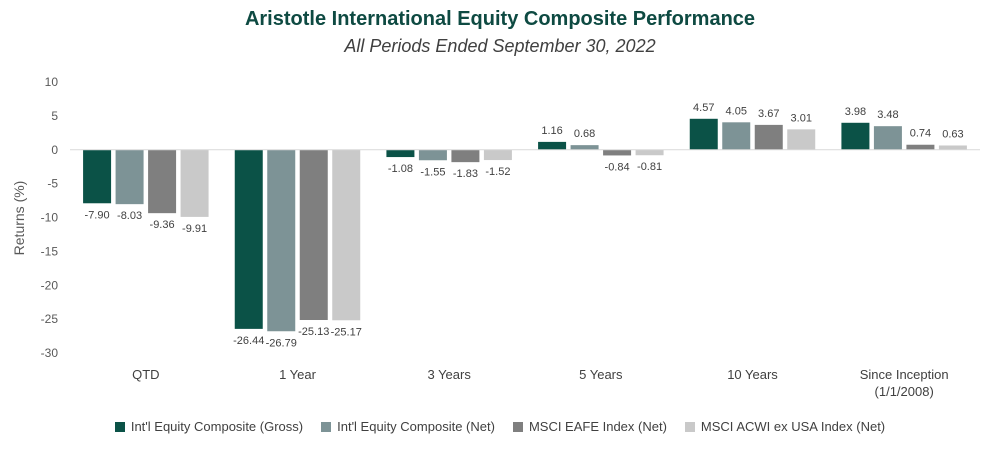 The height and width of the screenshot is (449, 1000). What do you see at coordinates (145, 374) in the screenshot?
I see `category-label: QTD` at bounding box center [145, 374].